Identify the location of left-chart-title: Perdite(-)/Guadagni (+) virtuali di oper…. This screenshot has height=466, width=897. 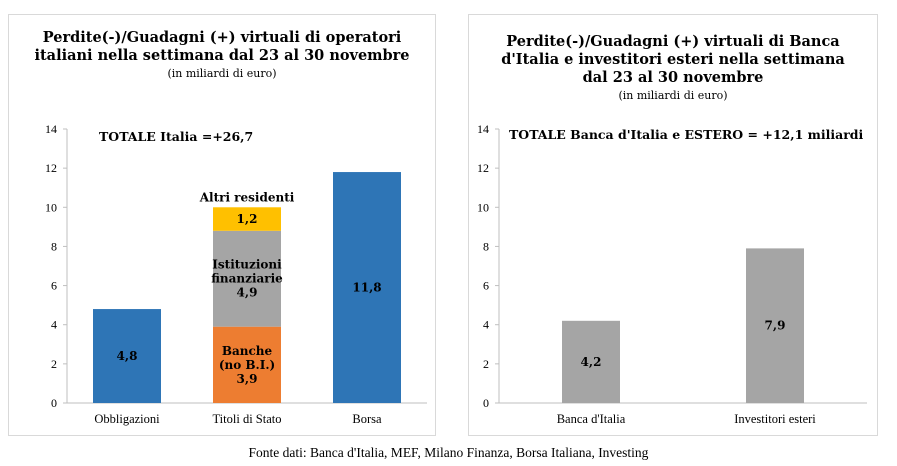
(222, 46).